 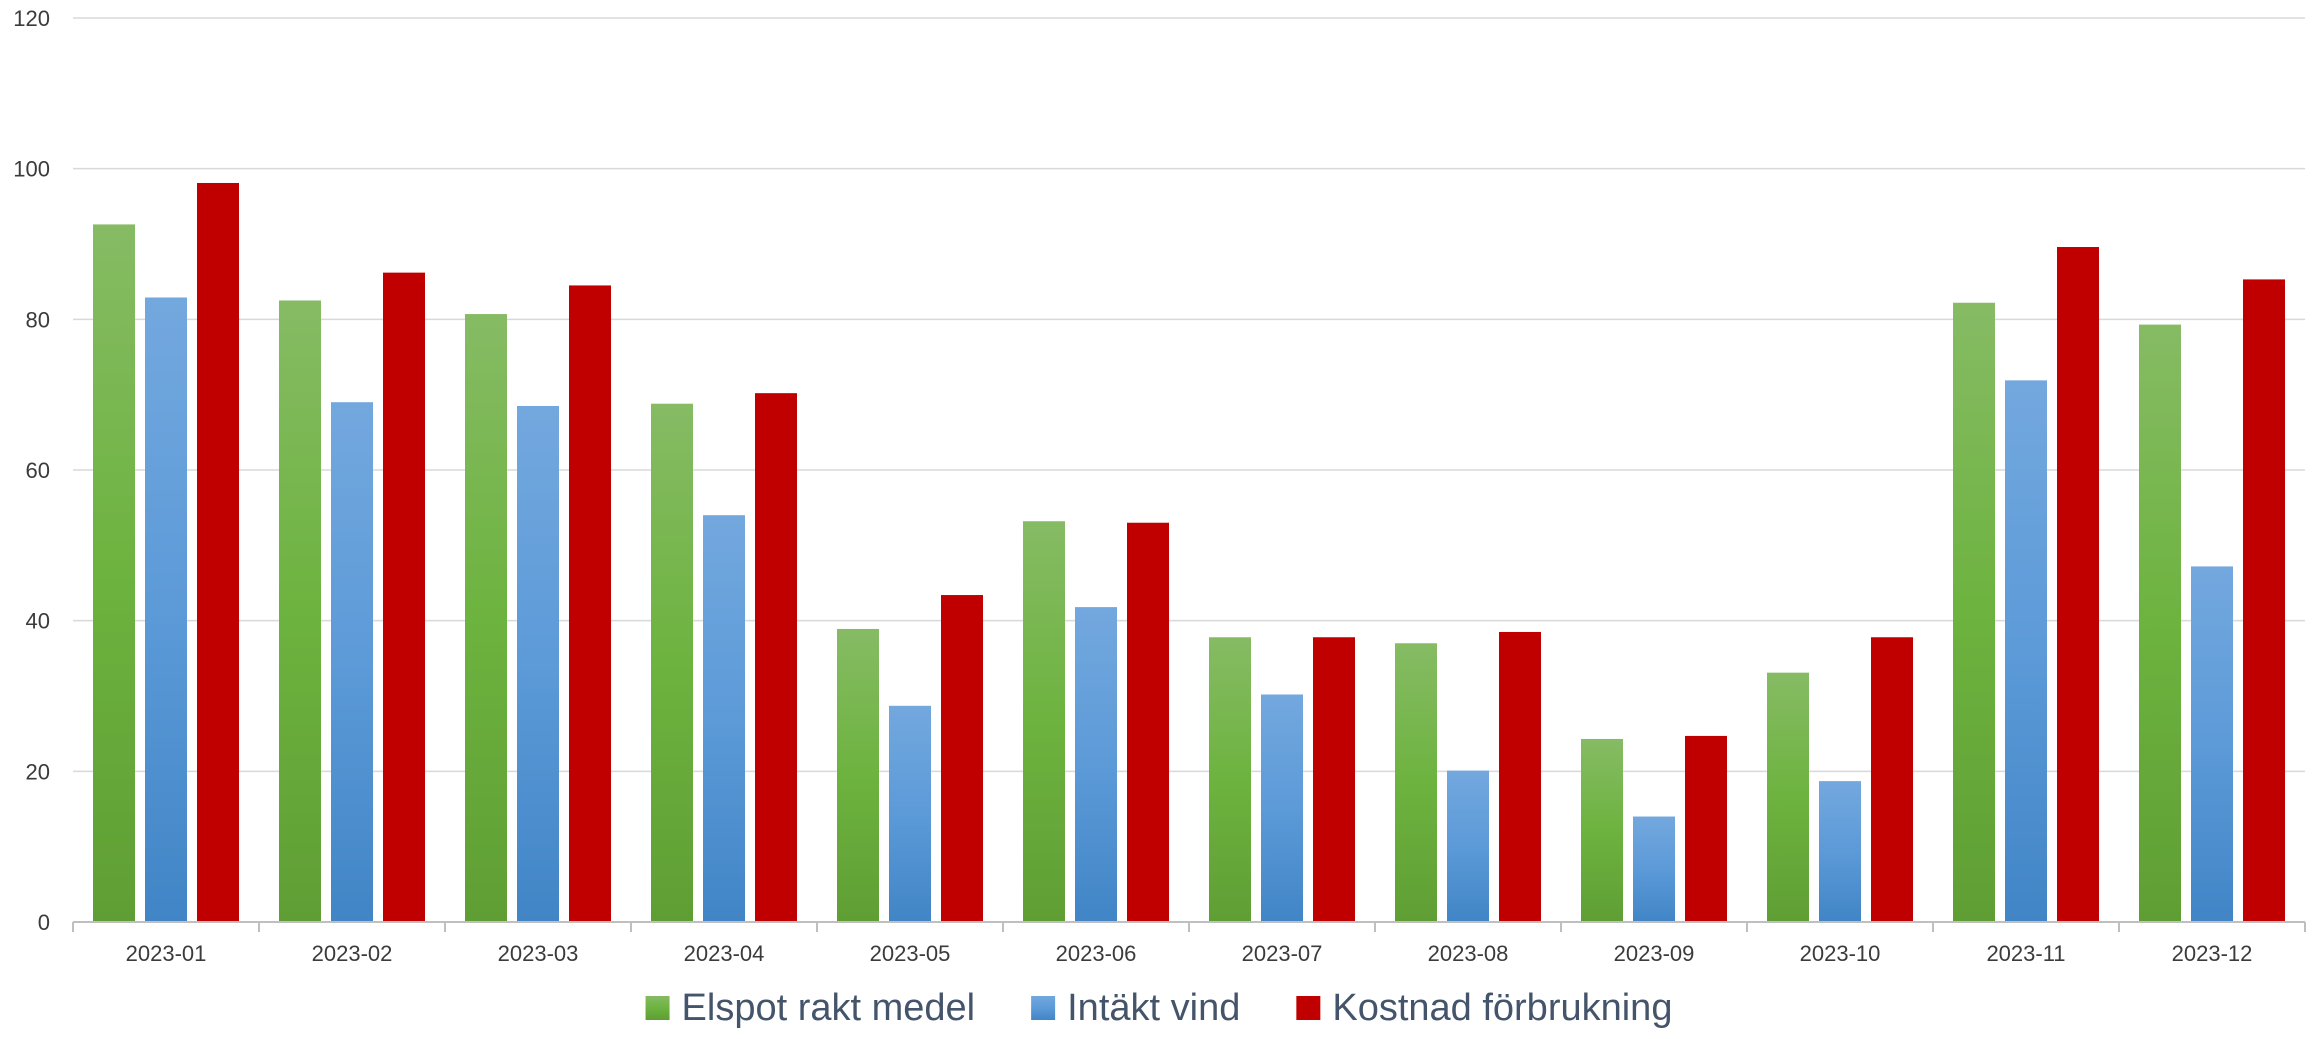 I want to click on y-axis: 0 20 40 60 80 100 120, so click(x=31, y=470).